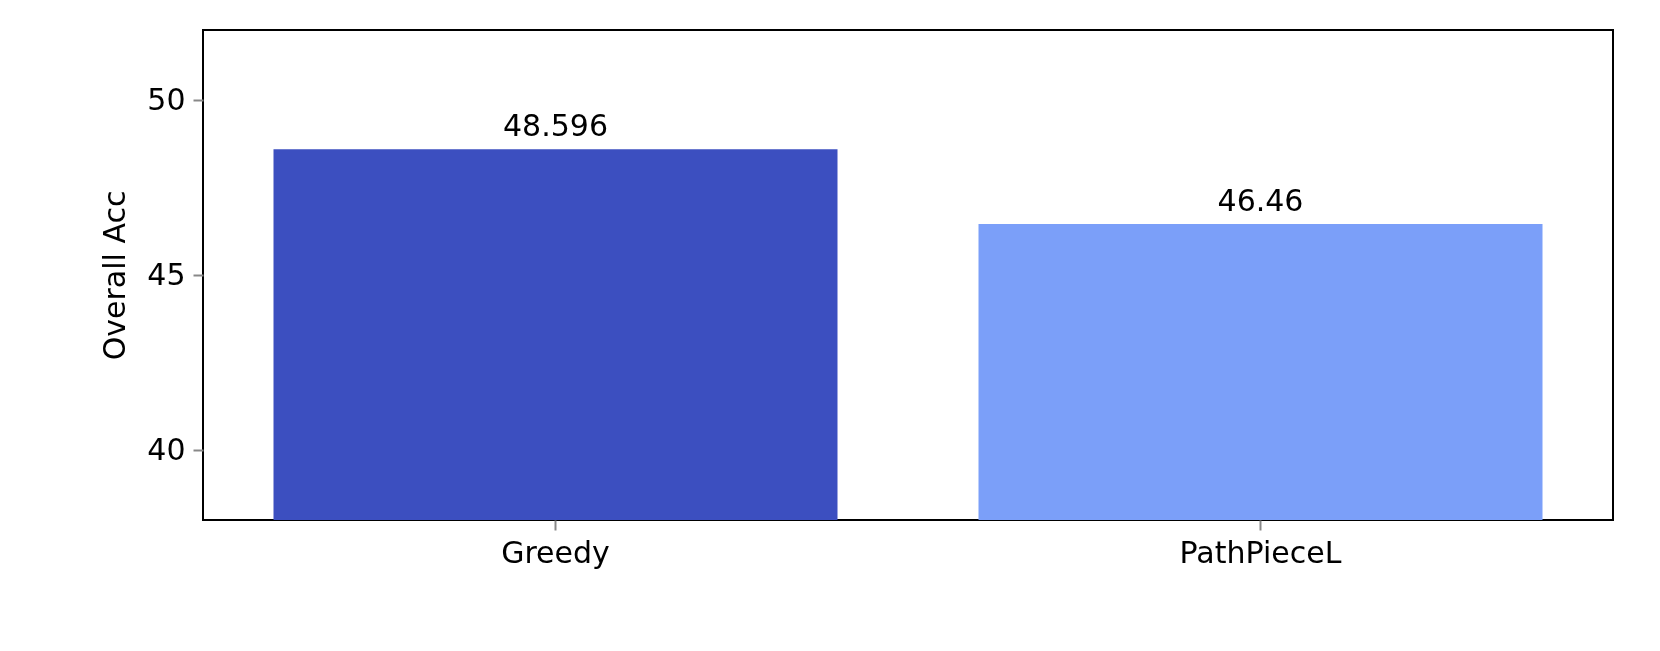 The width and height of the screenshot is (1660, 651). I want to click on y-tick-label: 45, so click(166, 274).